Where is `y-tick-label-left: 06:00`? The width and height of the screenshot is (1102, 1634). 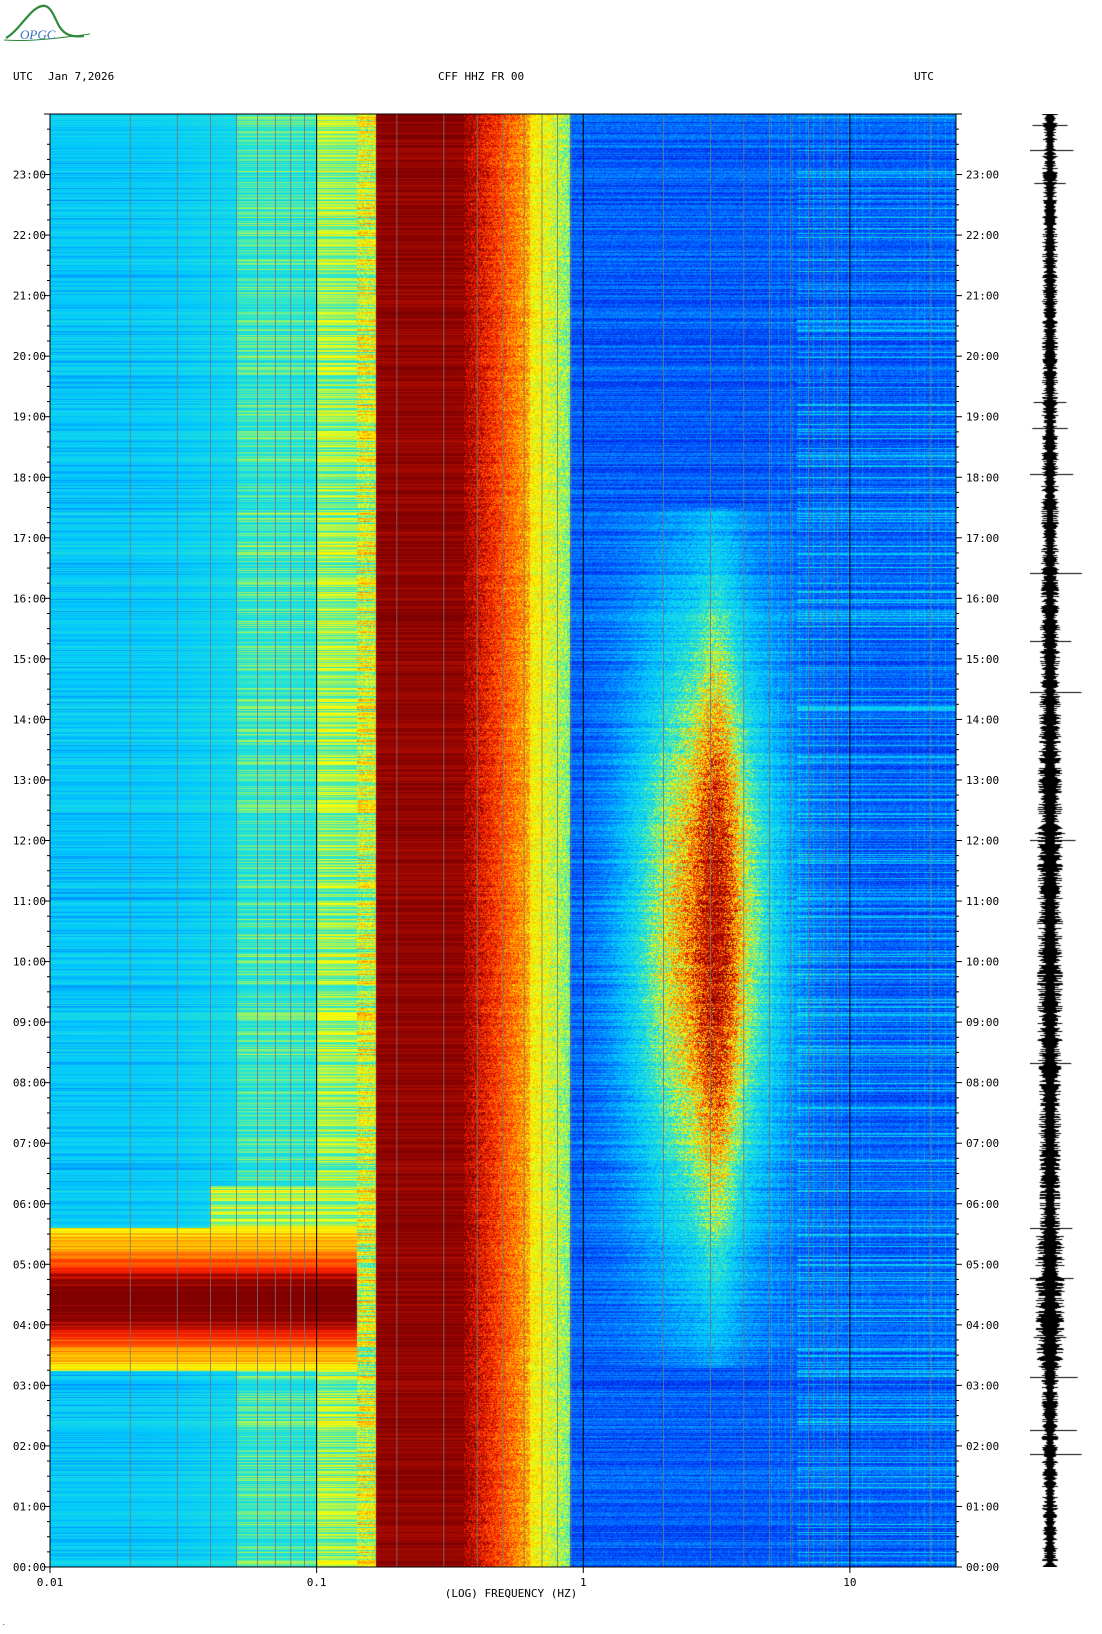
y-tick-label-left: 06:00 is located at coordinates (29, 1204).